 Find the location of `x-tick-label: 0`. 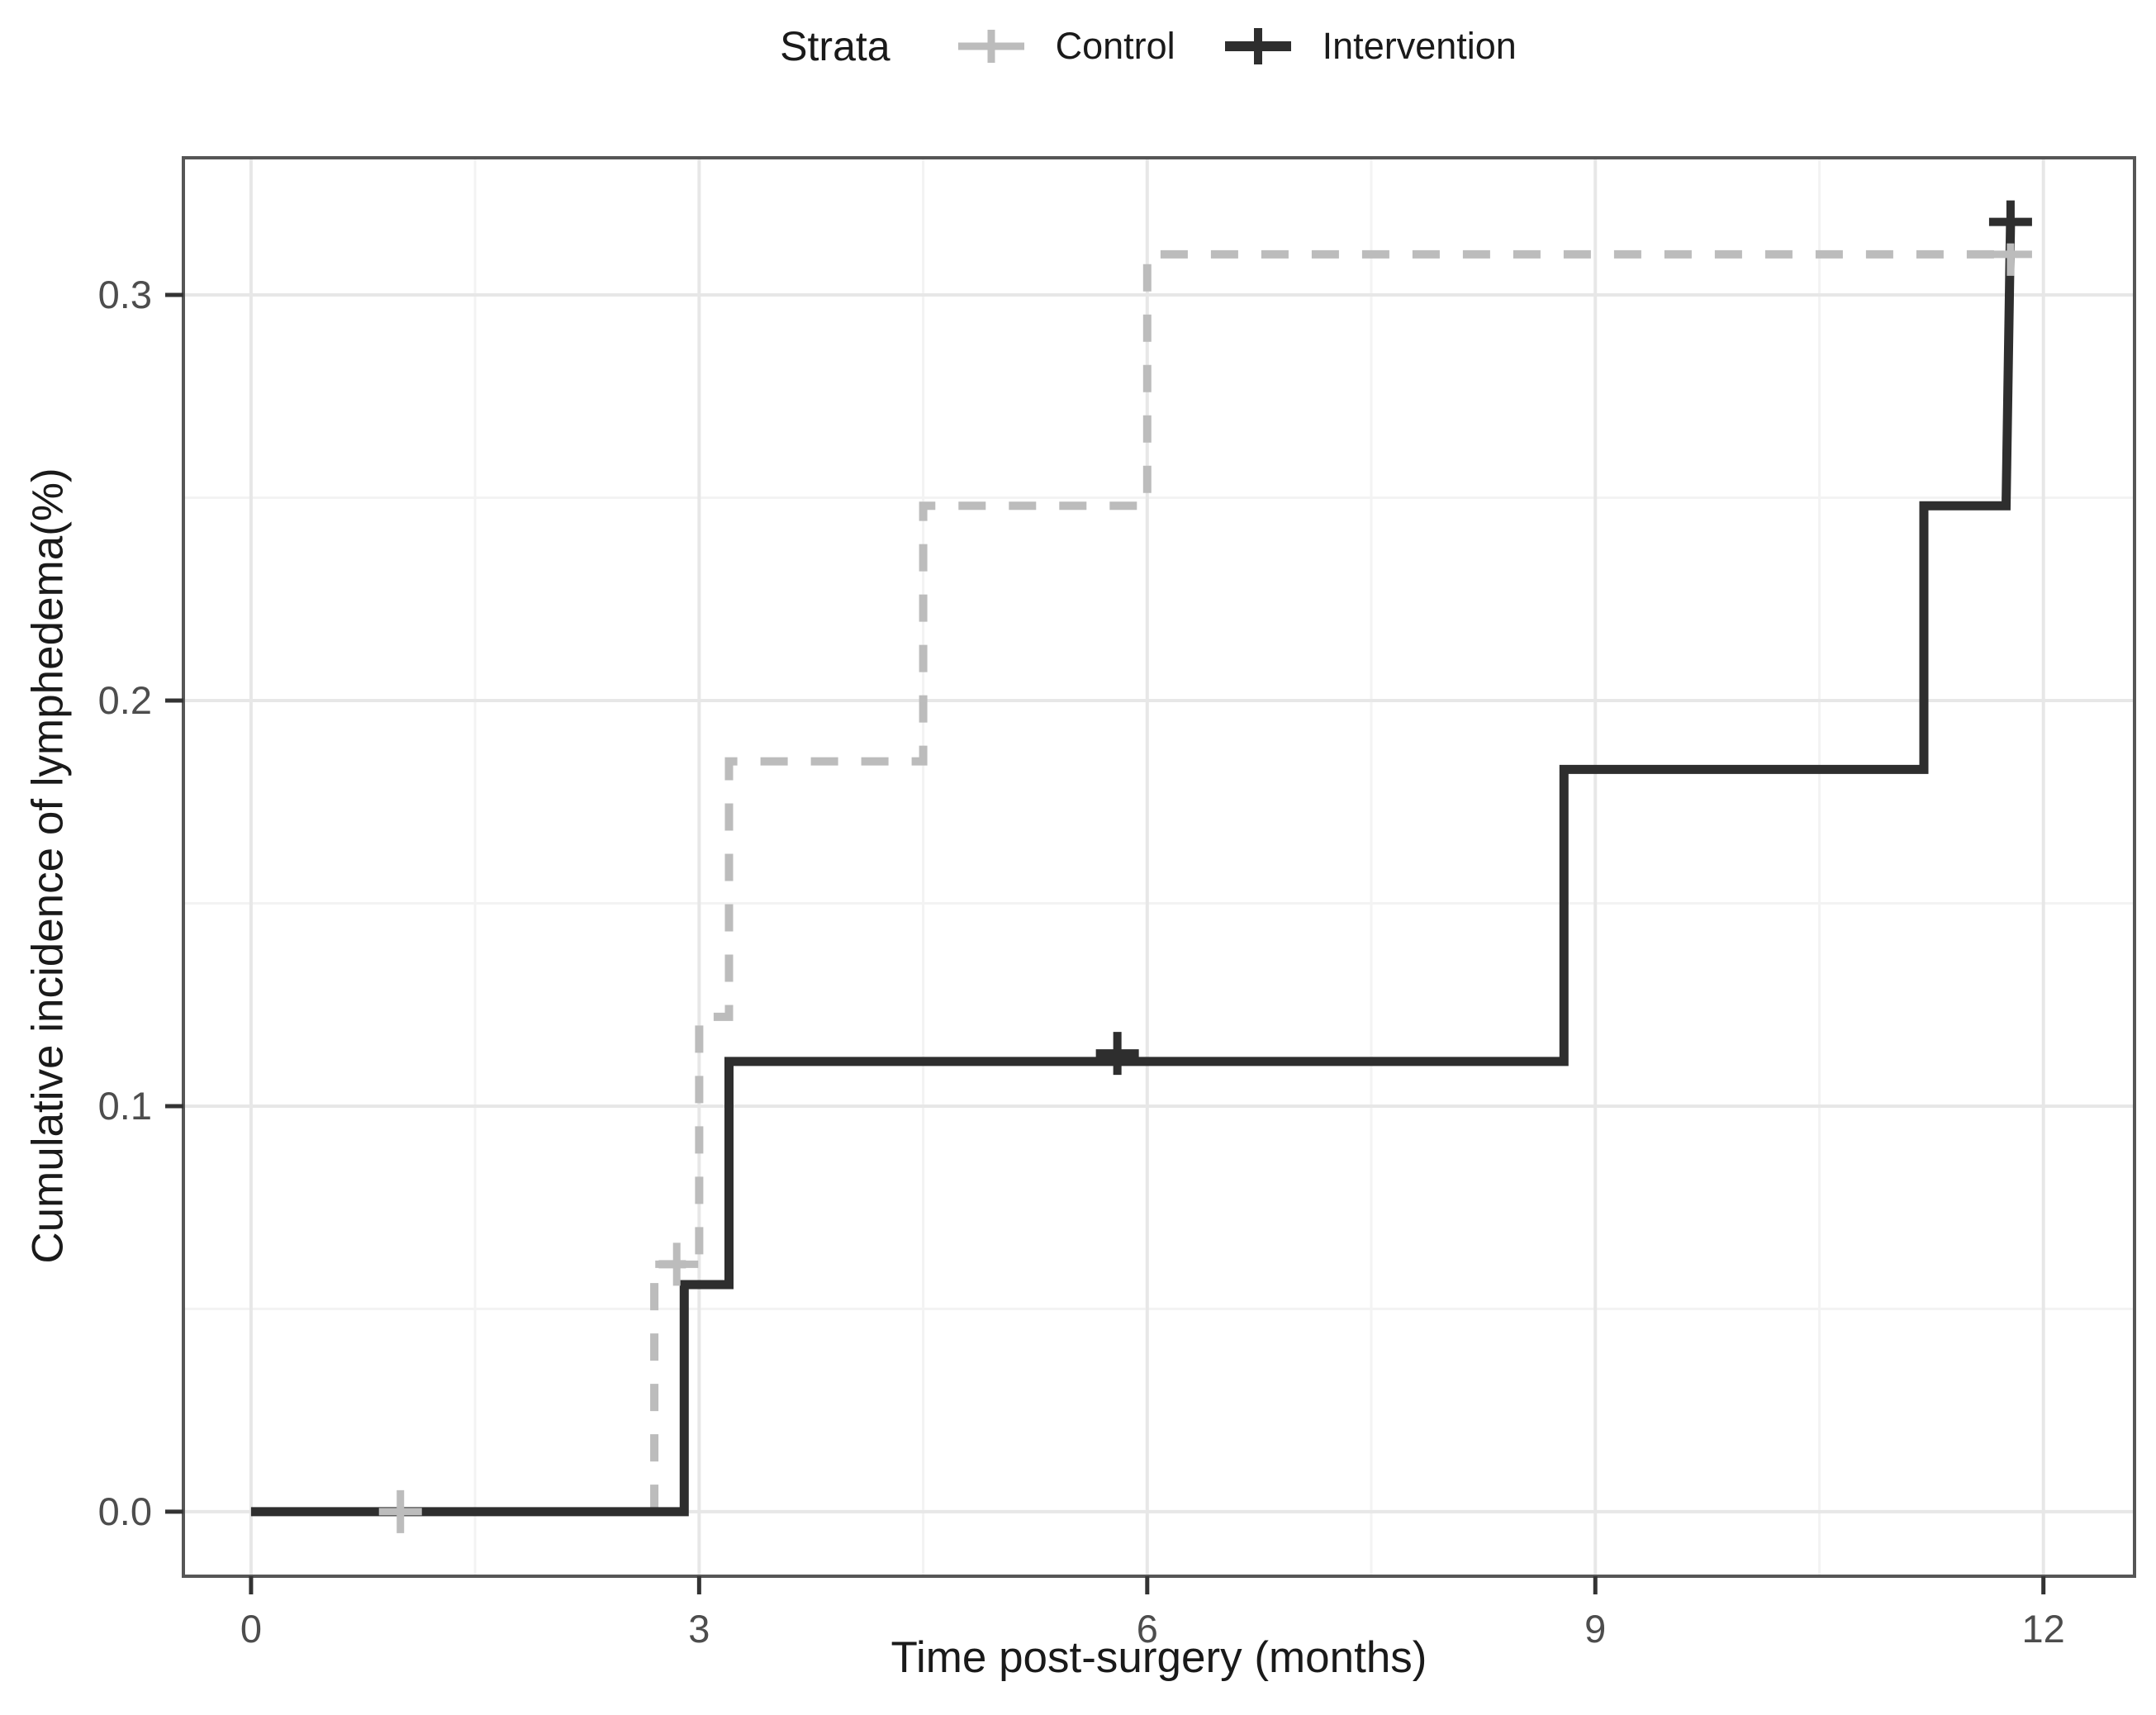

x-tick-label: 0 is located at coordinates (251, 1629).